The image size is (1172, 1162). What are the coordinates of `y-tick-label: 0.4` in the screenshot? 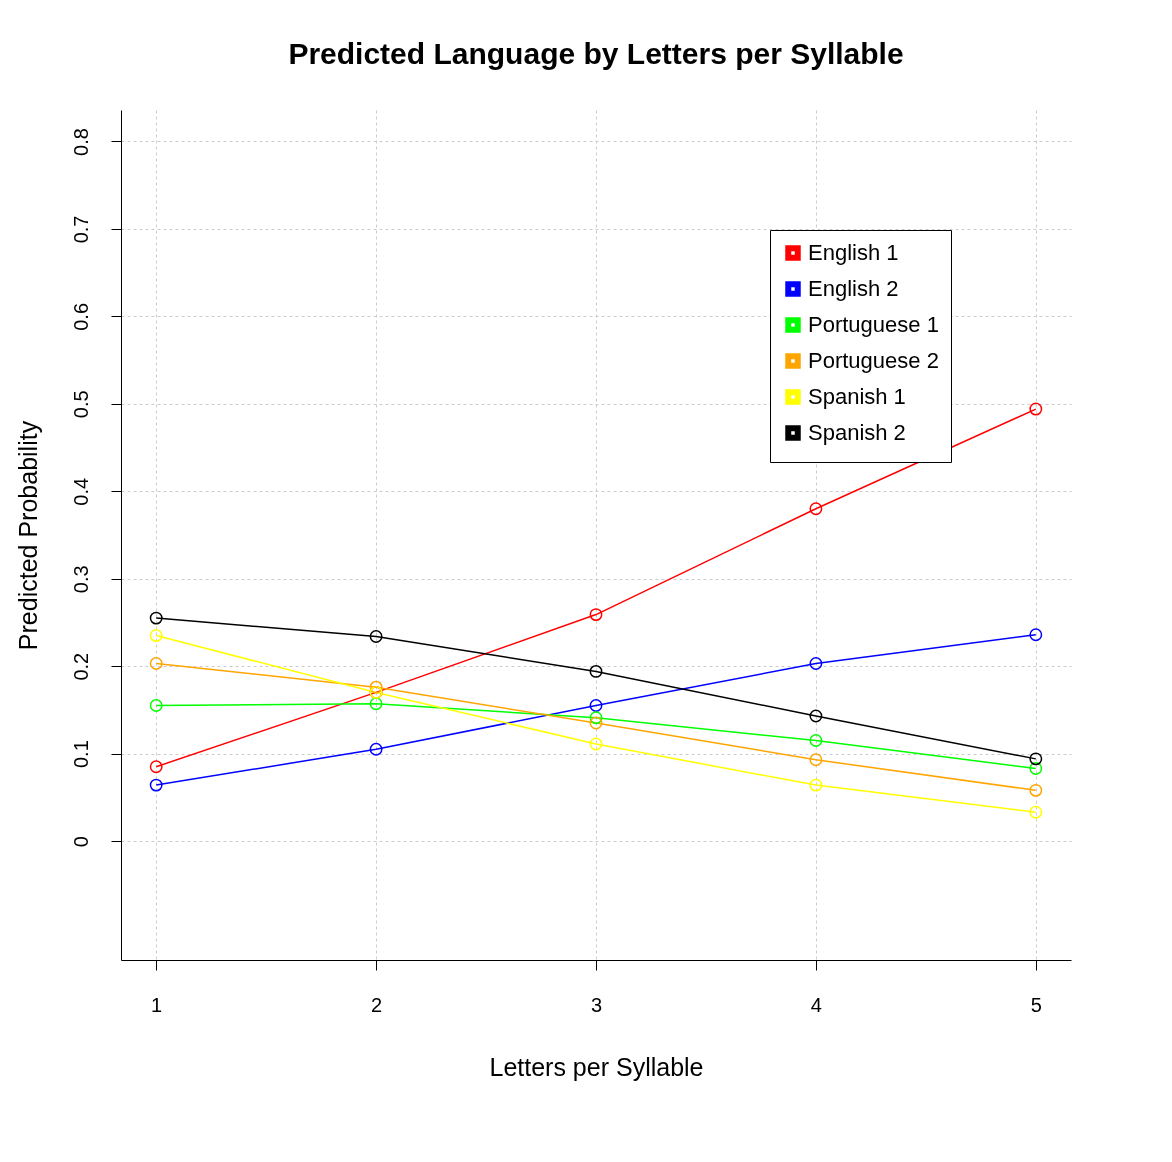 It's located at (80, 491).